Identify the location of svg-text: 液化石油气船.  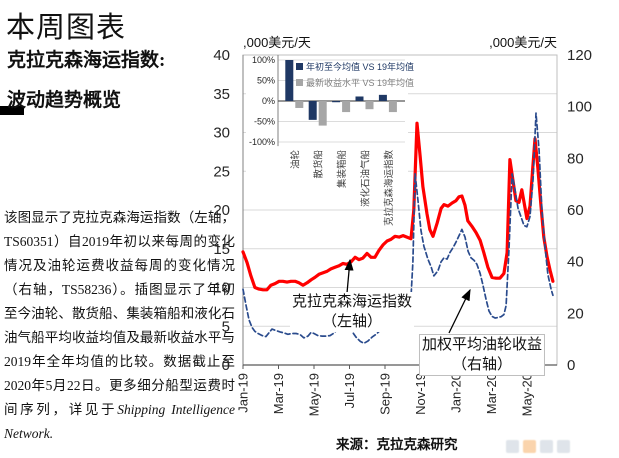
(366, 179).